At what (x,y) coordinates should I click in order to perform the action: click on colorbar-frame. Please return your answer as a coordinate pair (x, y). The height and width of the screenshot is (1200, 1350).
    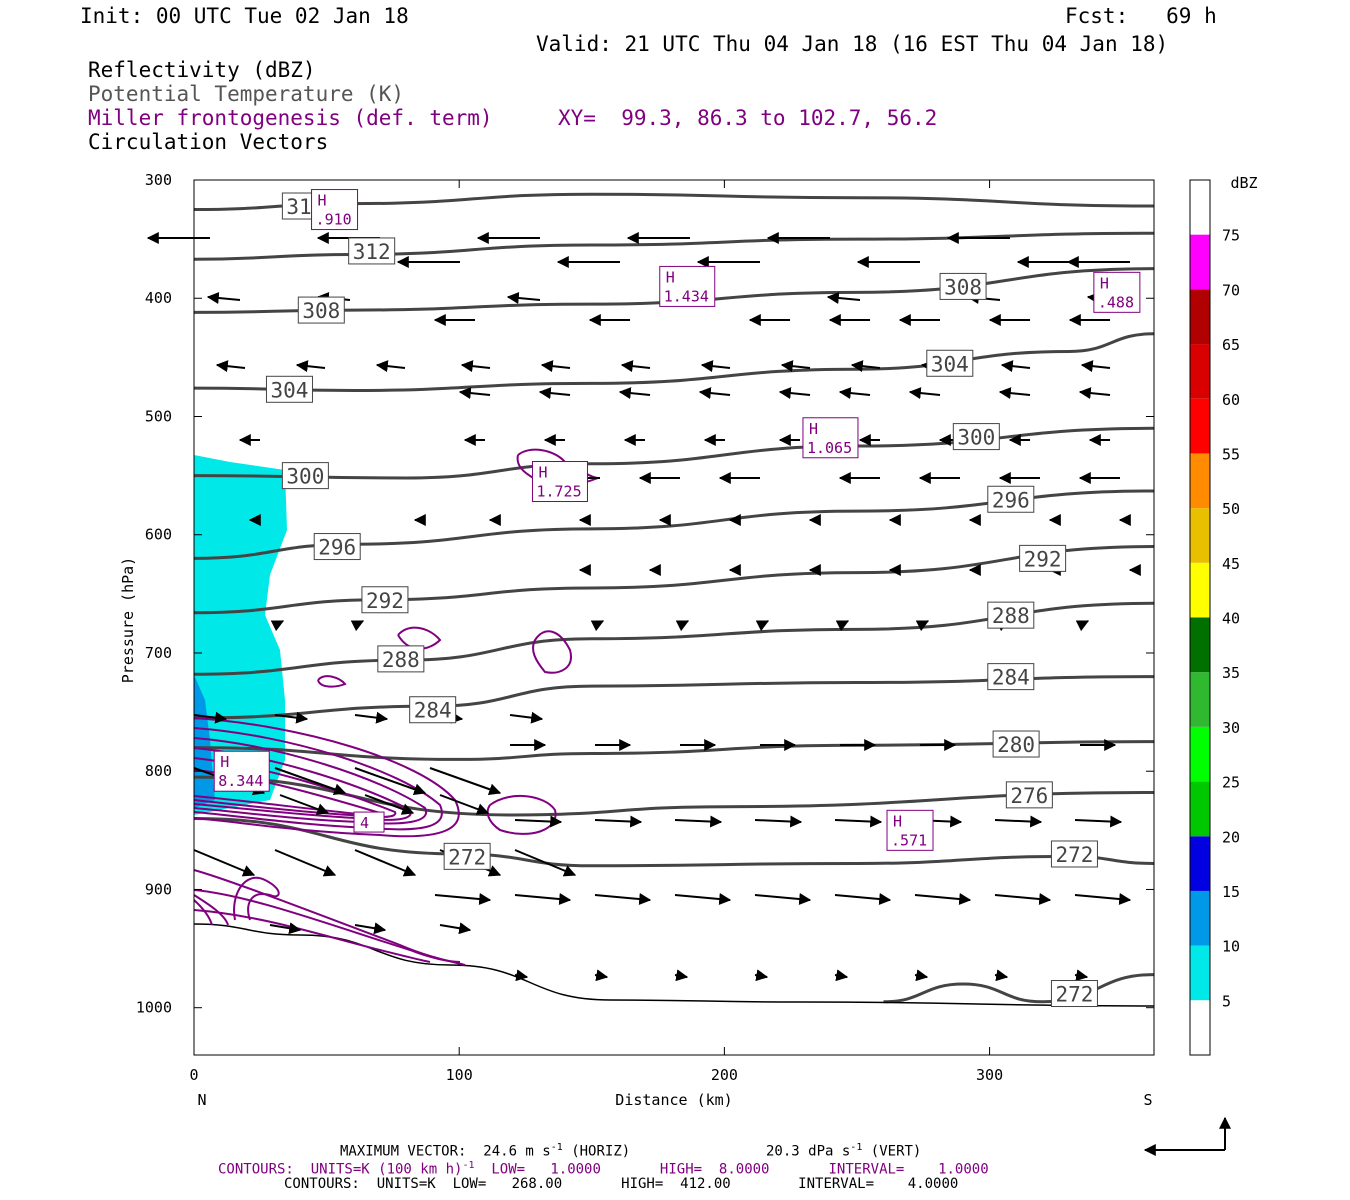
    Looking at the image, I should click on (1200, 617).